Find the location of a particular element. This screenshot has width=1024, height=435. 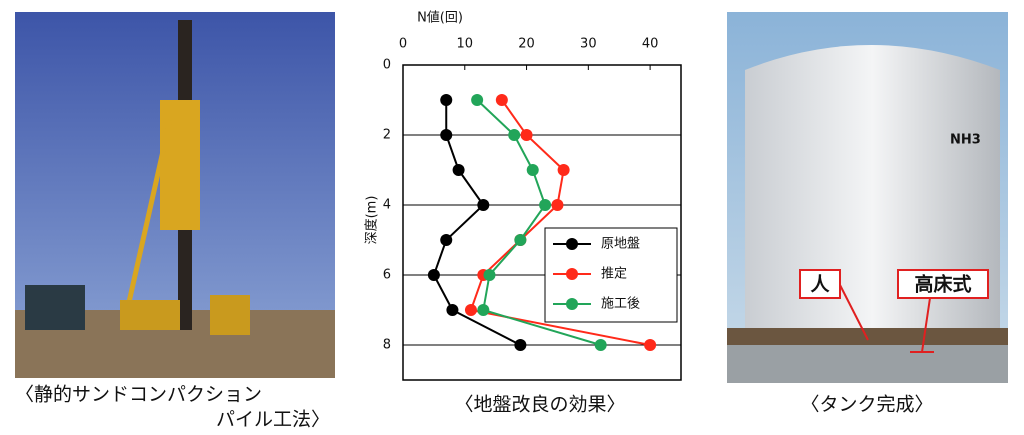

caption-left-2: パイル工法〉 is located at coordinates (273, 420).